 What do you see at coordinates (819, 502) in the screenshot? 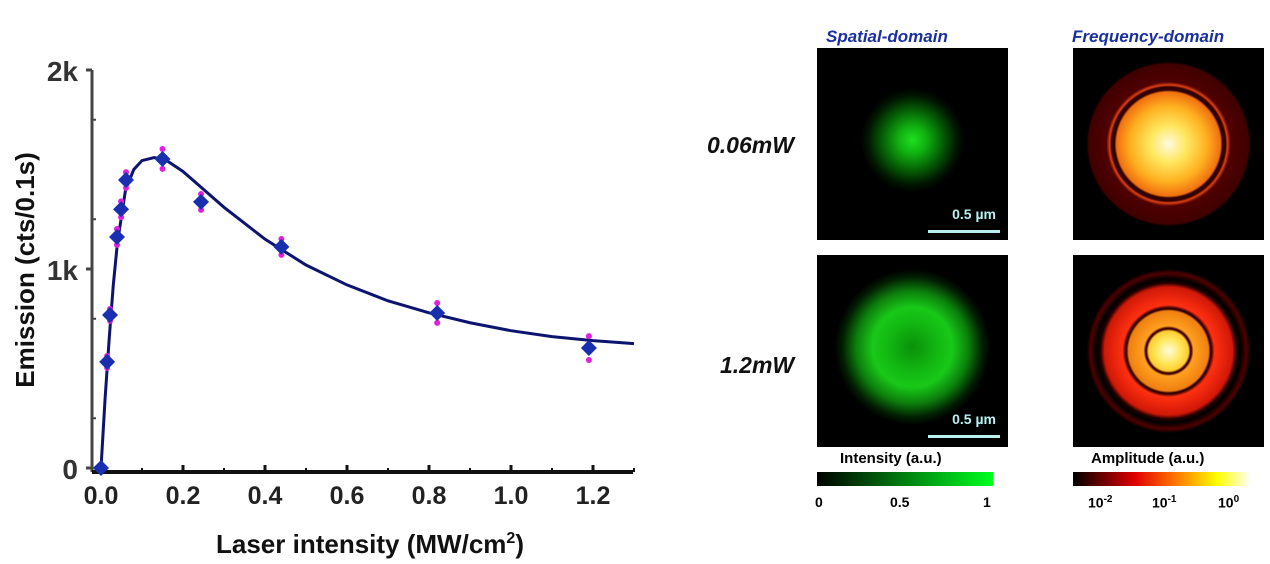
I see `intensity-tick: 0` at bounding box center [819, 502].